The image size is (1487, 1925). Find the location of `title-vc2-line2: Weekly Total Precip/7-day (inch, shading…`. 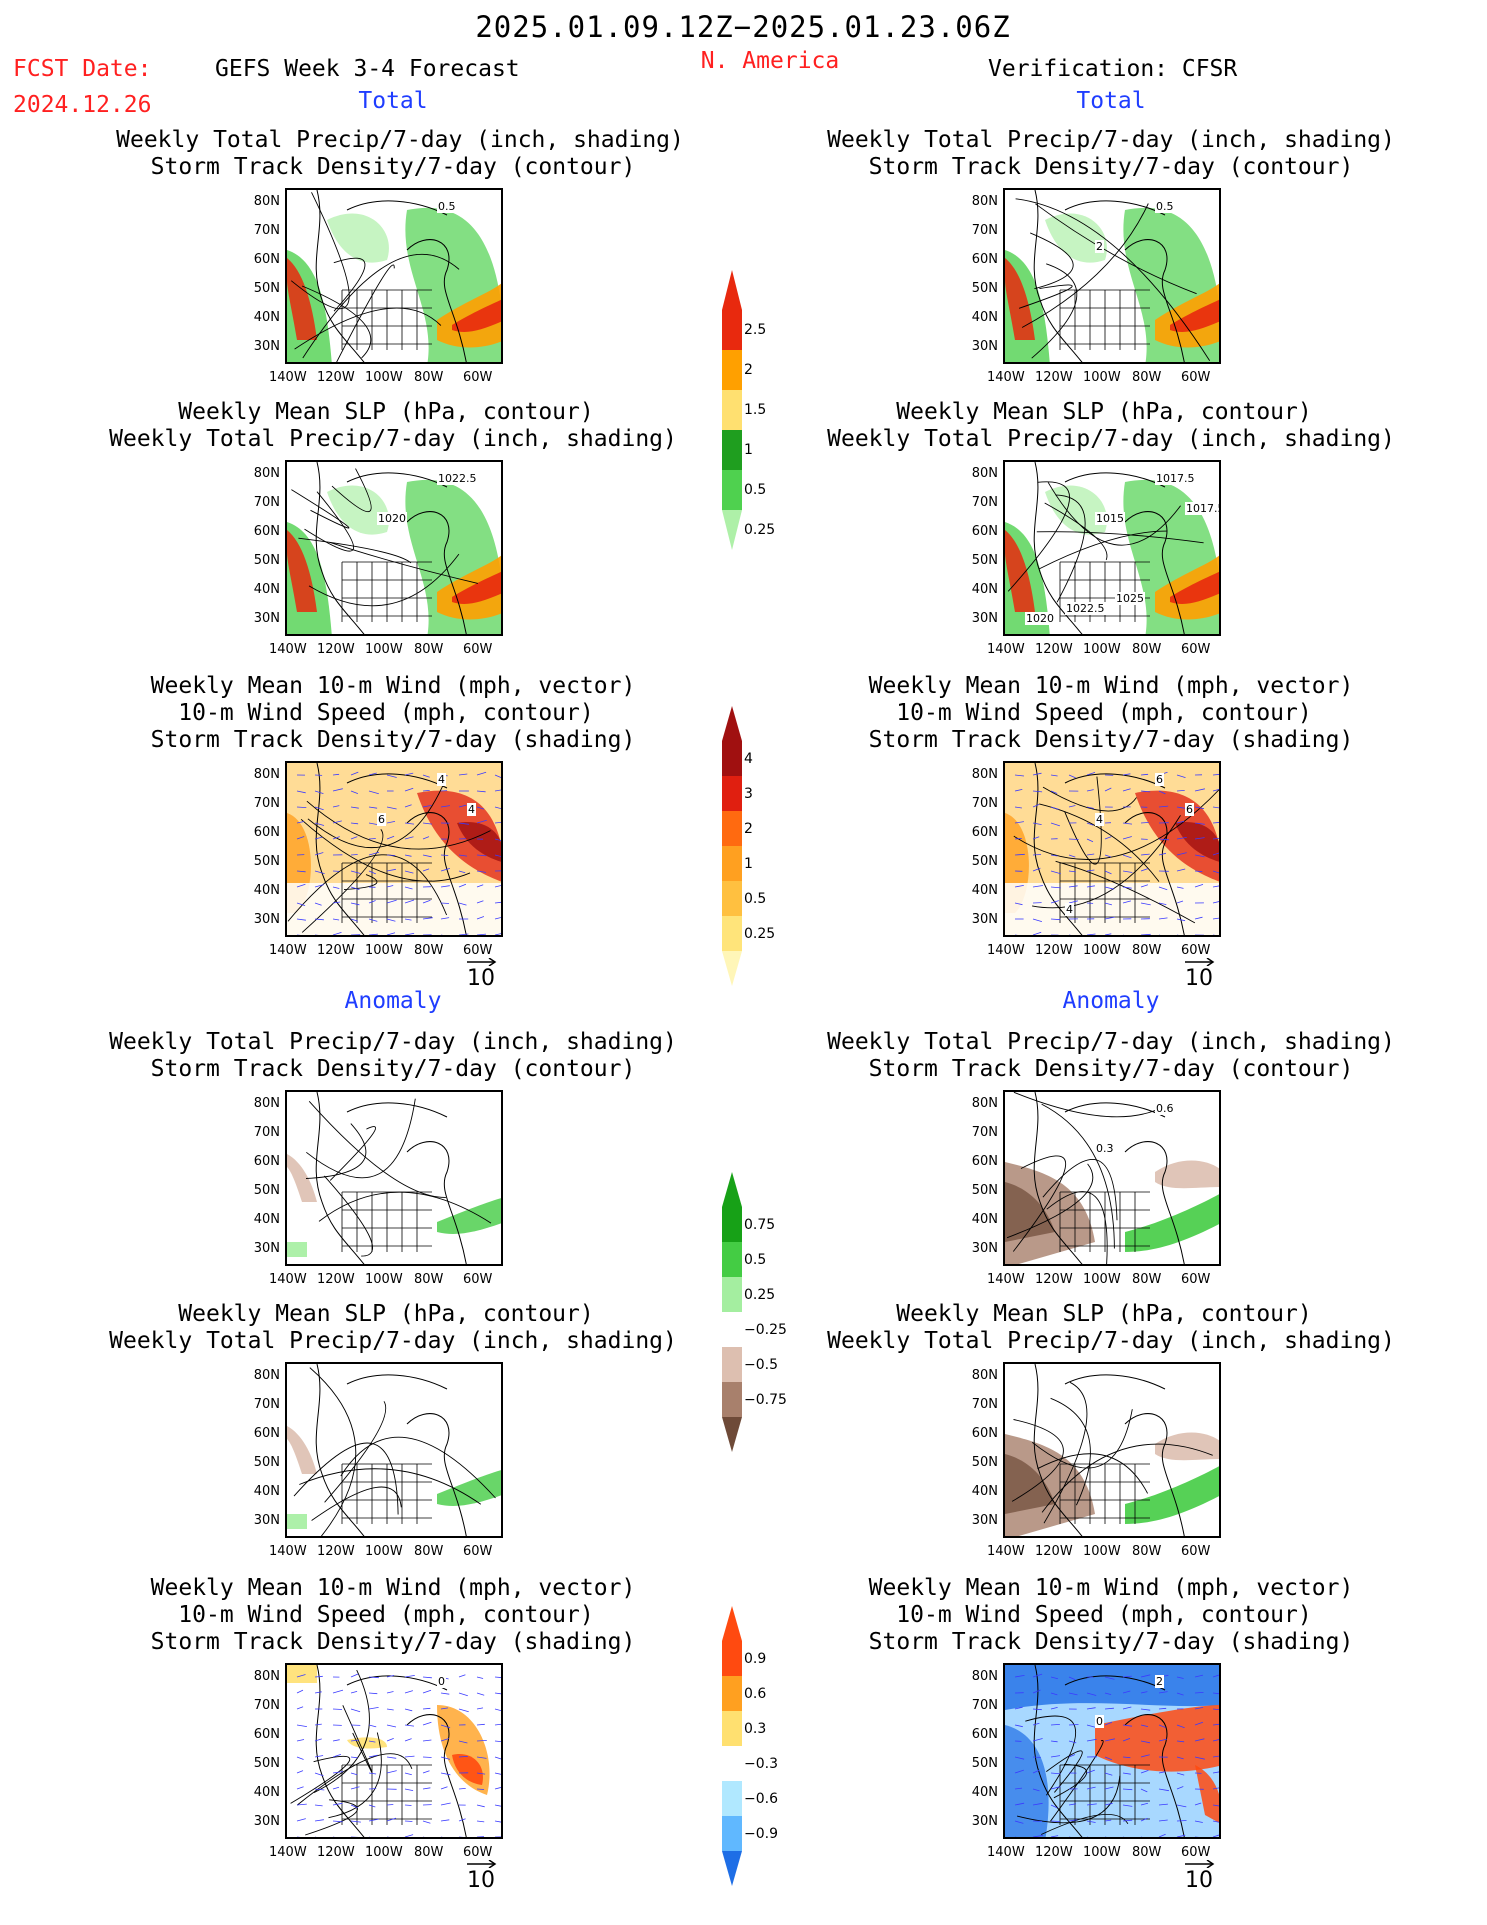

title-vc2-line2: Weekly Total Precip/7-day (inch, shading… is located at coordinates (1111, 439).